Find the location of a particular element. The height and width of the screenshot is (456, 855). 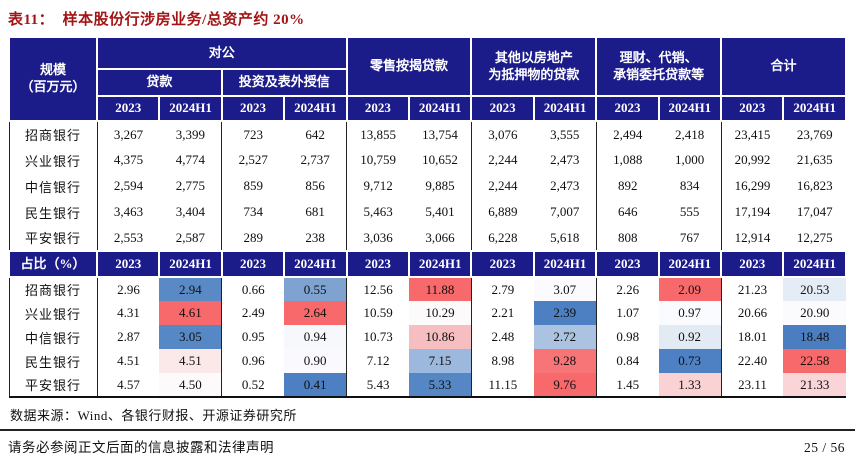

value-cell: 2.72 is located at coordinates (565, 337).